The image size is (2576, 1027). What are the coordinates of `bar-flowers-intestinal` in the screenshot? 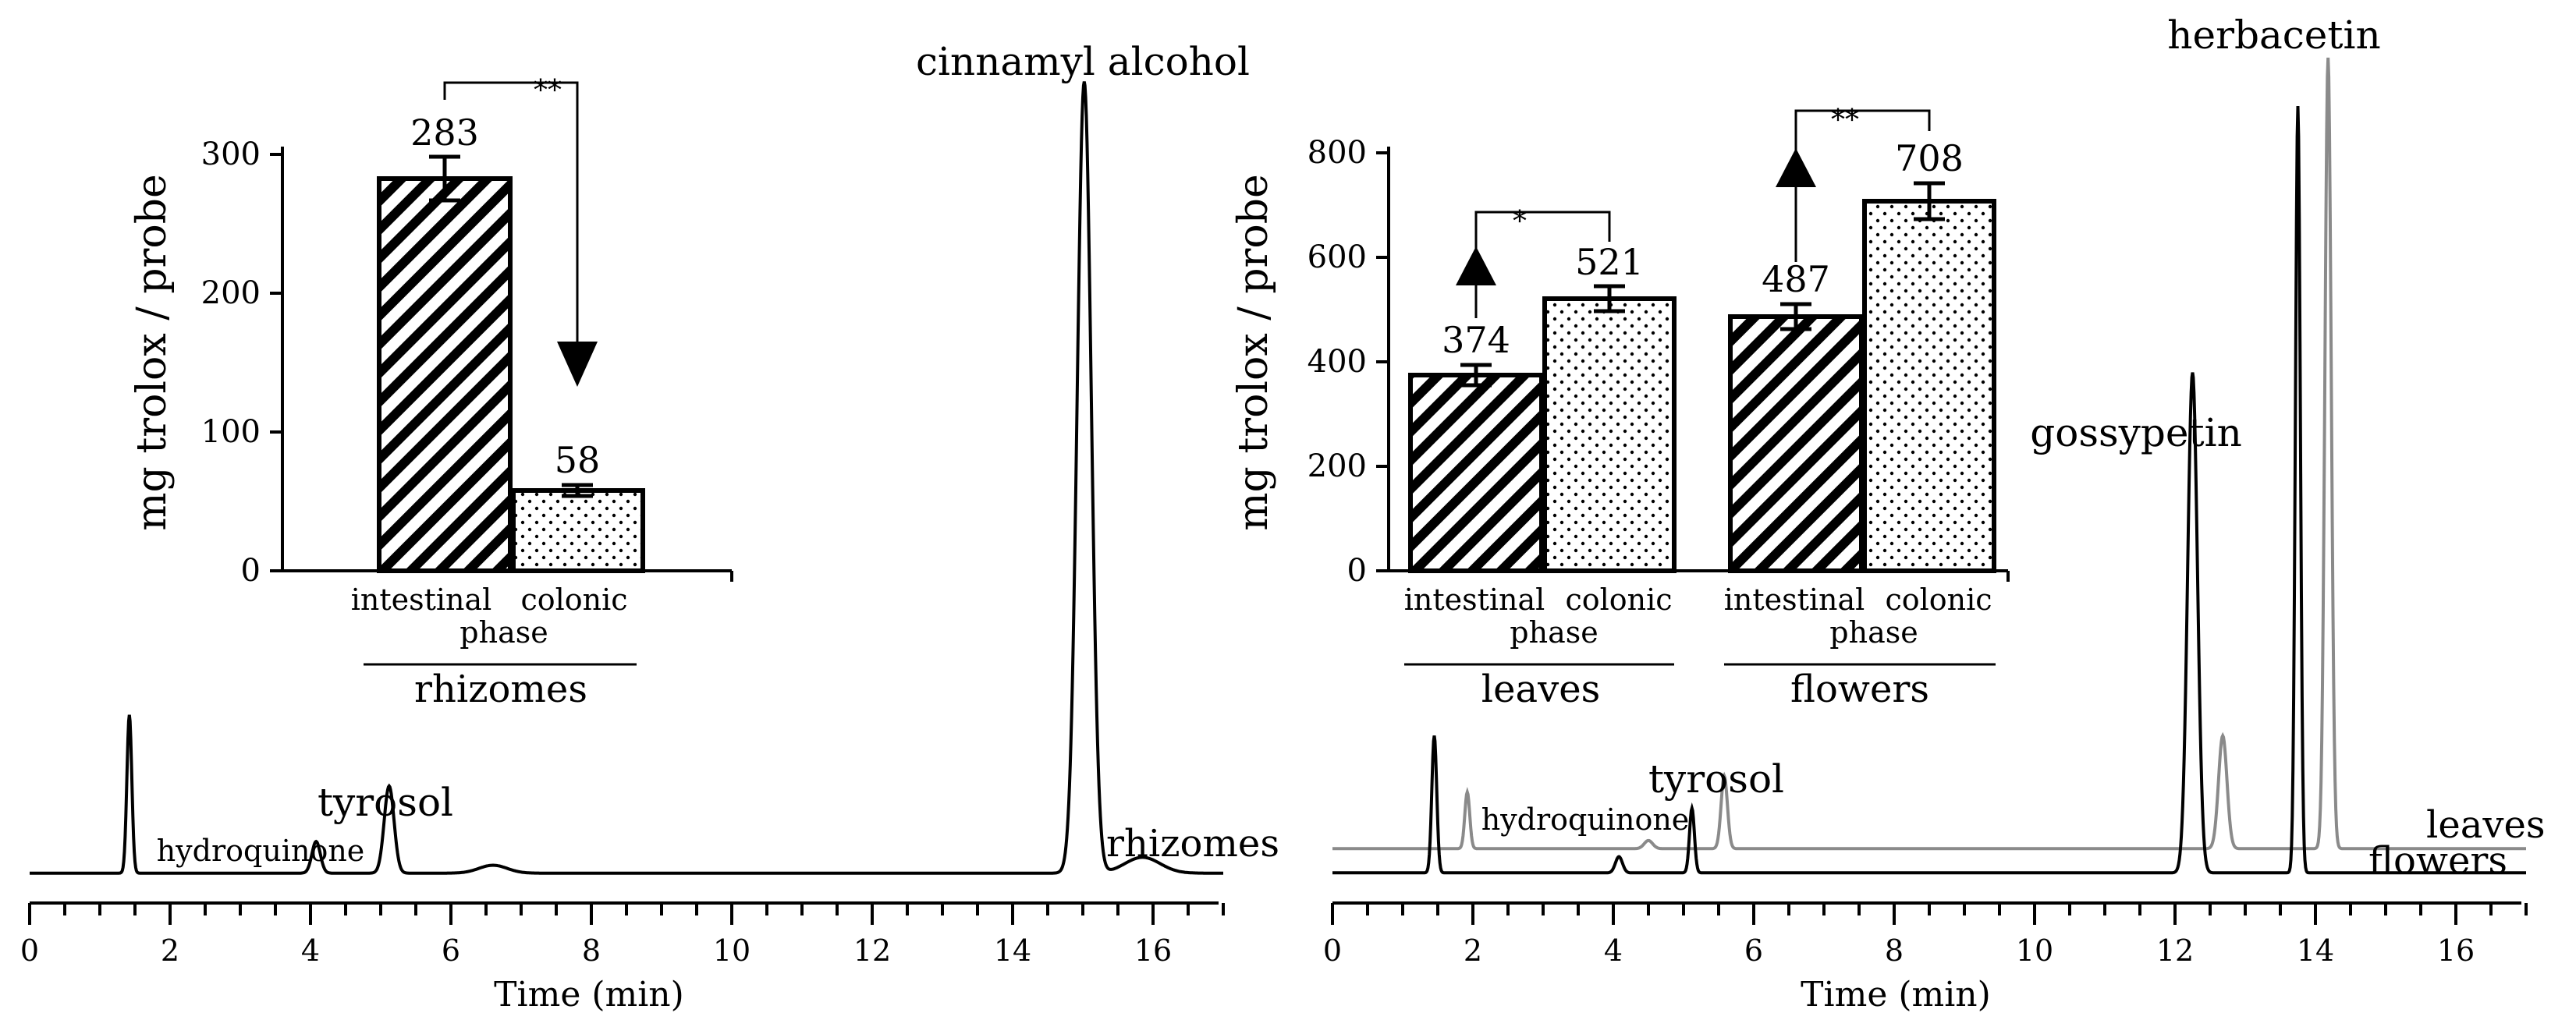 It's located at (1796, 444).